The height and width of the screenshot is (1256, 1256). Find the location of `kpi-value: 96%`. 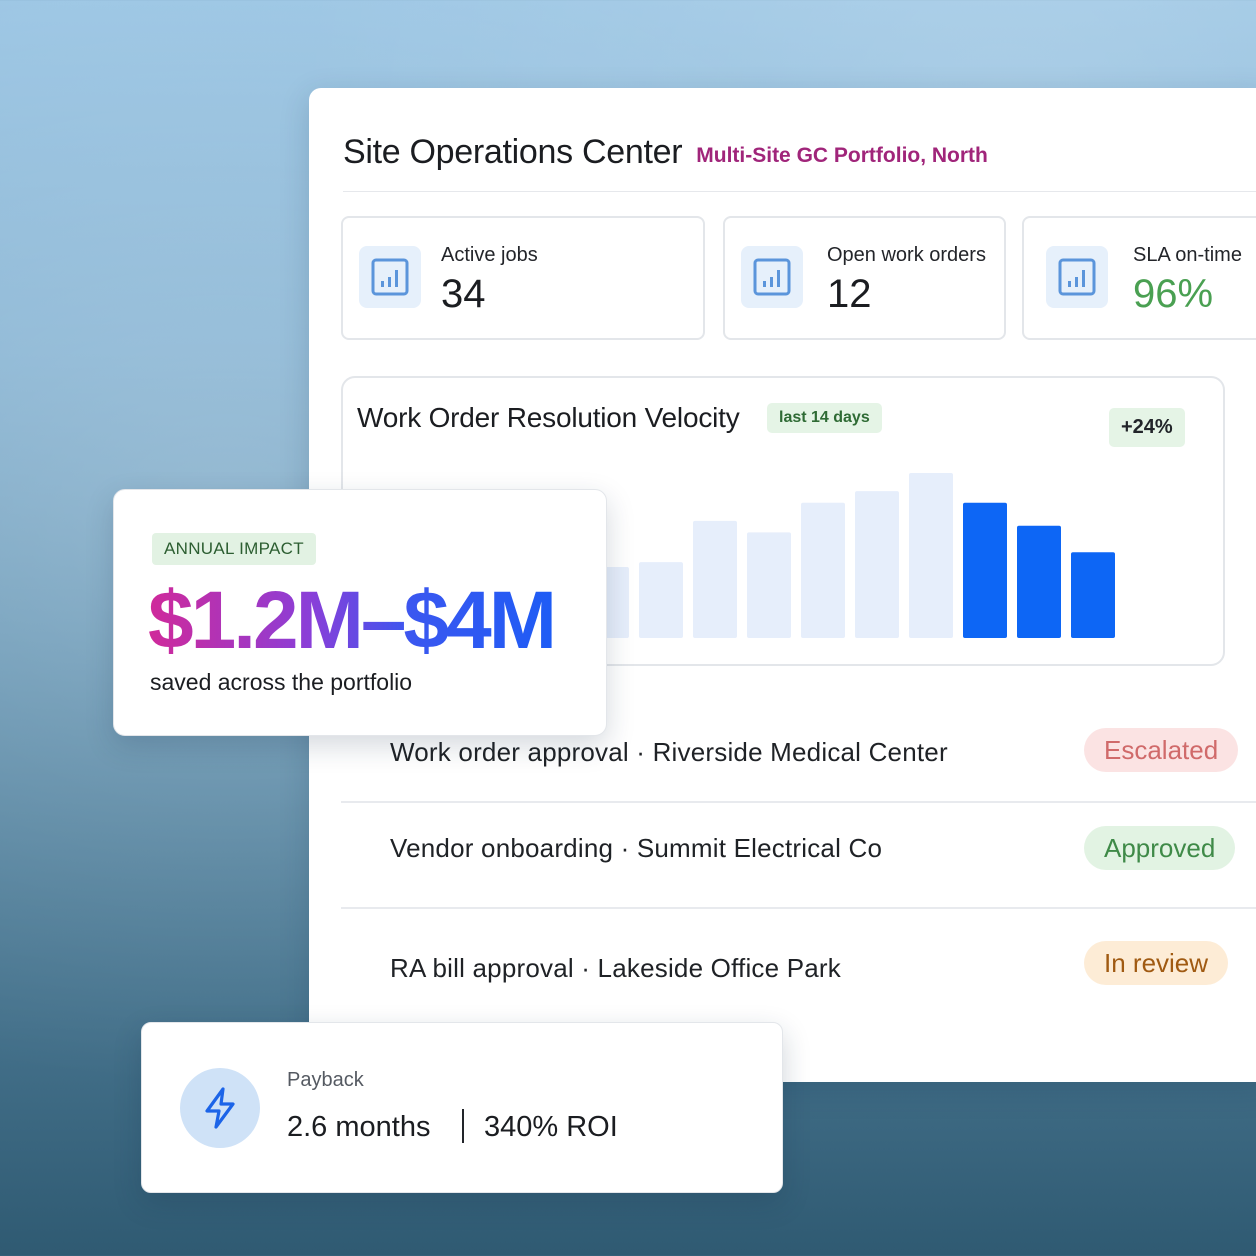

kpi-value: 96% is located at coordinates (1173, 294).